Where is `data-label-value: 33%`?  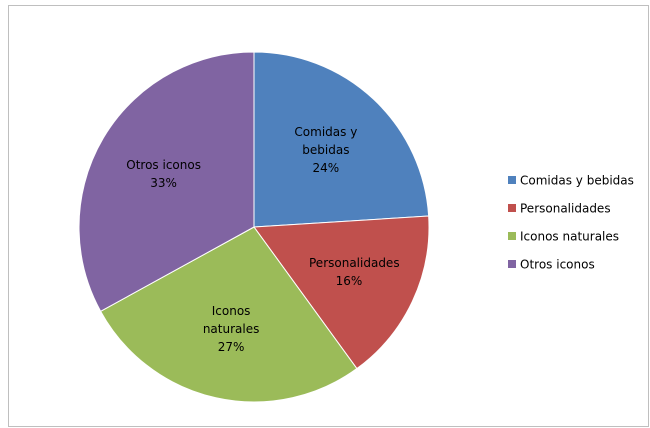 data-label-value: 33% is located at coordinates (163, 182).